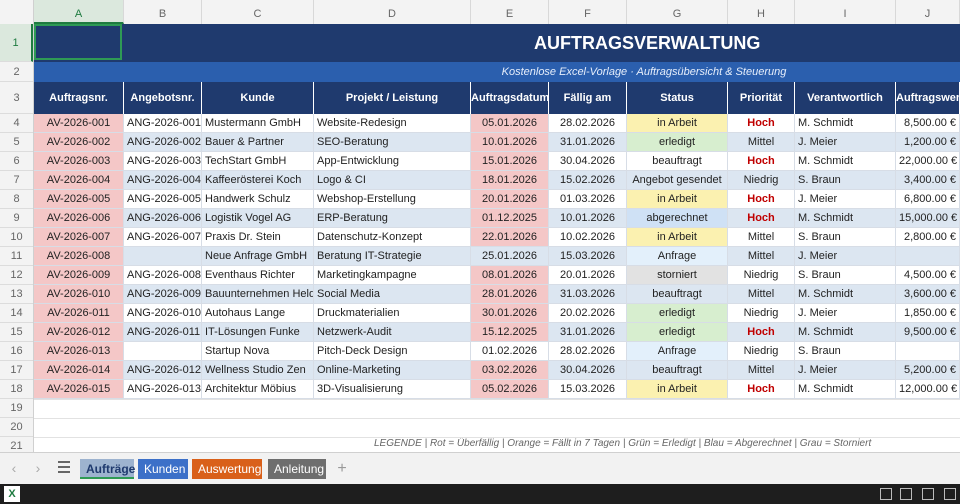 This screenshot has height=504, width=960. What do you see at coordinates (163, 275) in the screenshot?
I see `cell-ang: ANG-2026-008` at bounding box center [163, 275].